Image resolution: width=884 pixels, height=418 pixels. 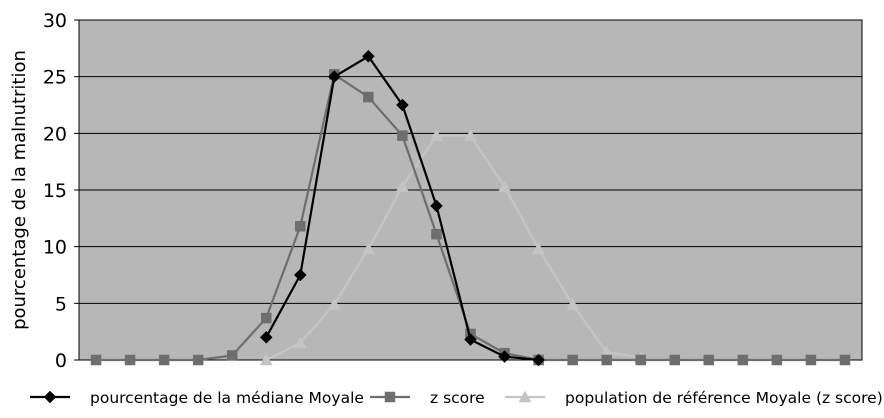 I want to click on y-tick-label: 30, so click(x=55, y=21).